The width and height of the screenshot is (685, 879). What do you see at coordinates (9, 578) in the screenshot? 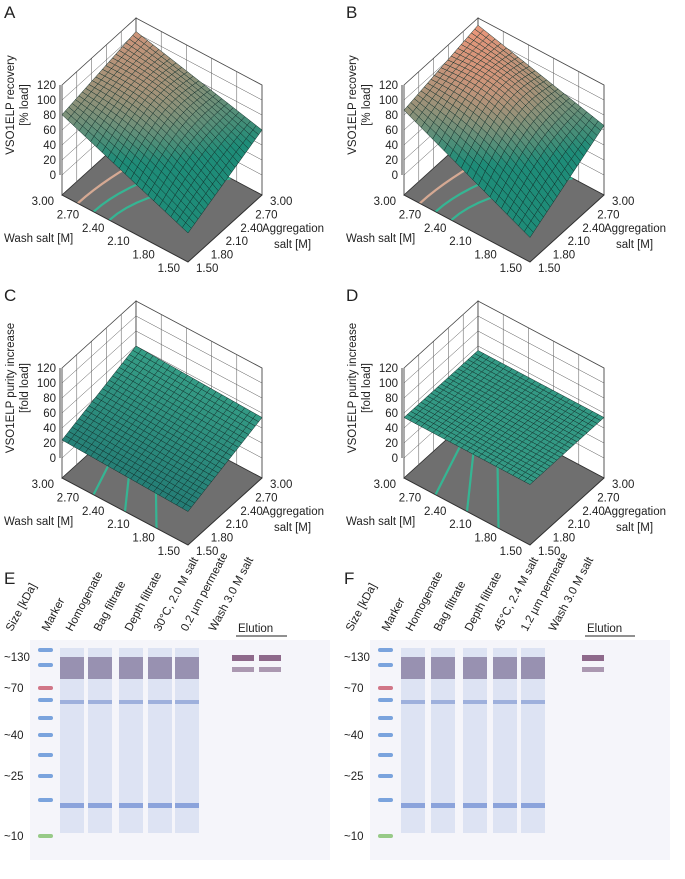
I see `panel-letter: E` at bounding box center [9, 578].